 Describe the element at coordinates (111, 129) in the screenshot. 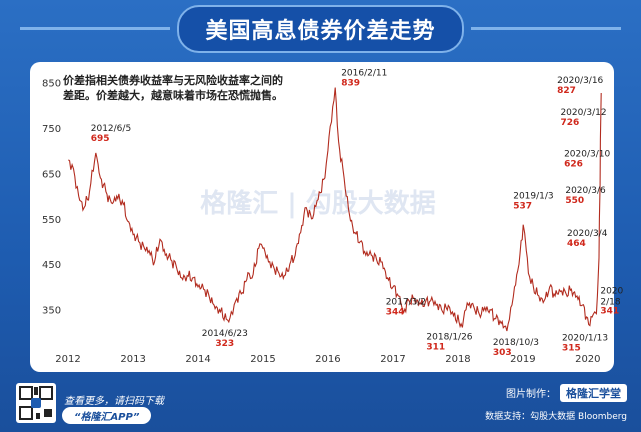

I see `annotation-date: 2012/6/5` at that location.